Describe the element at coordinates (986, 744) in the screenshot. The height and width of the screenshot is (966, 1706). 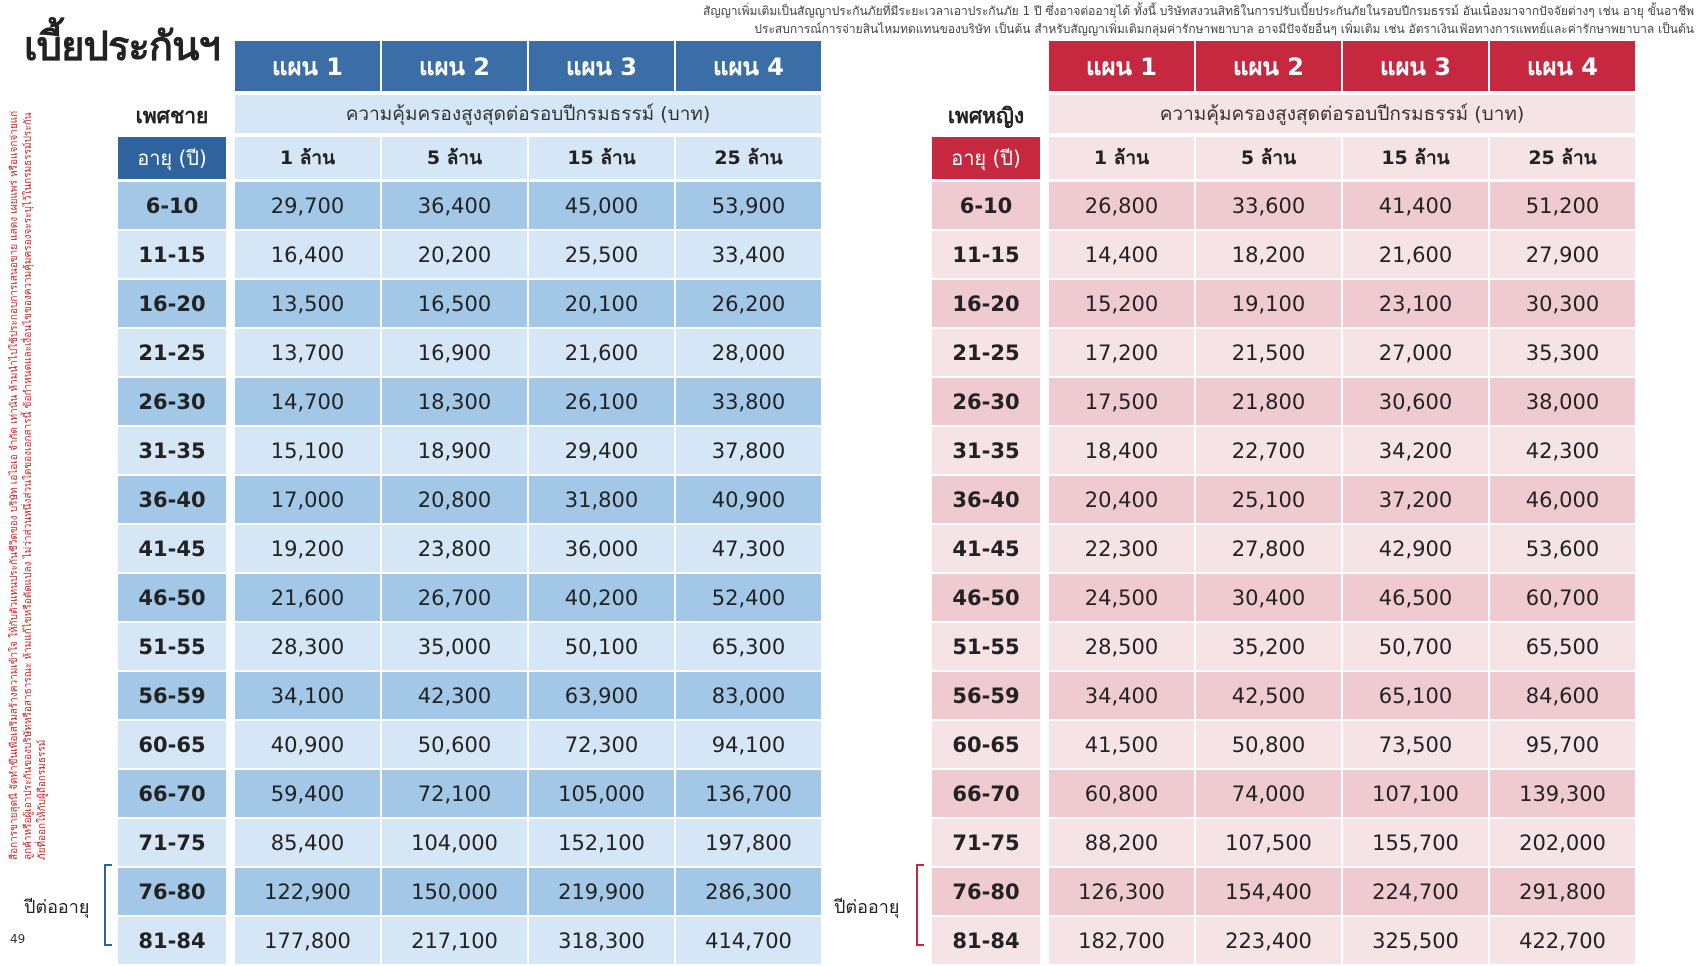
I see `age-range-cell: 60-65` at that location.